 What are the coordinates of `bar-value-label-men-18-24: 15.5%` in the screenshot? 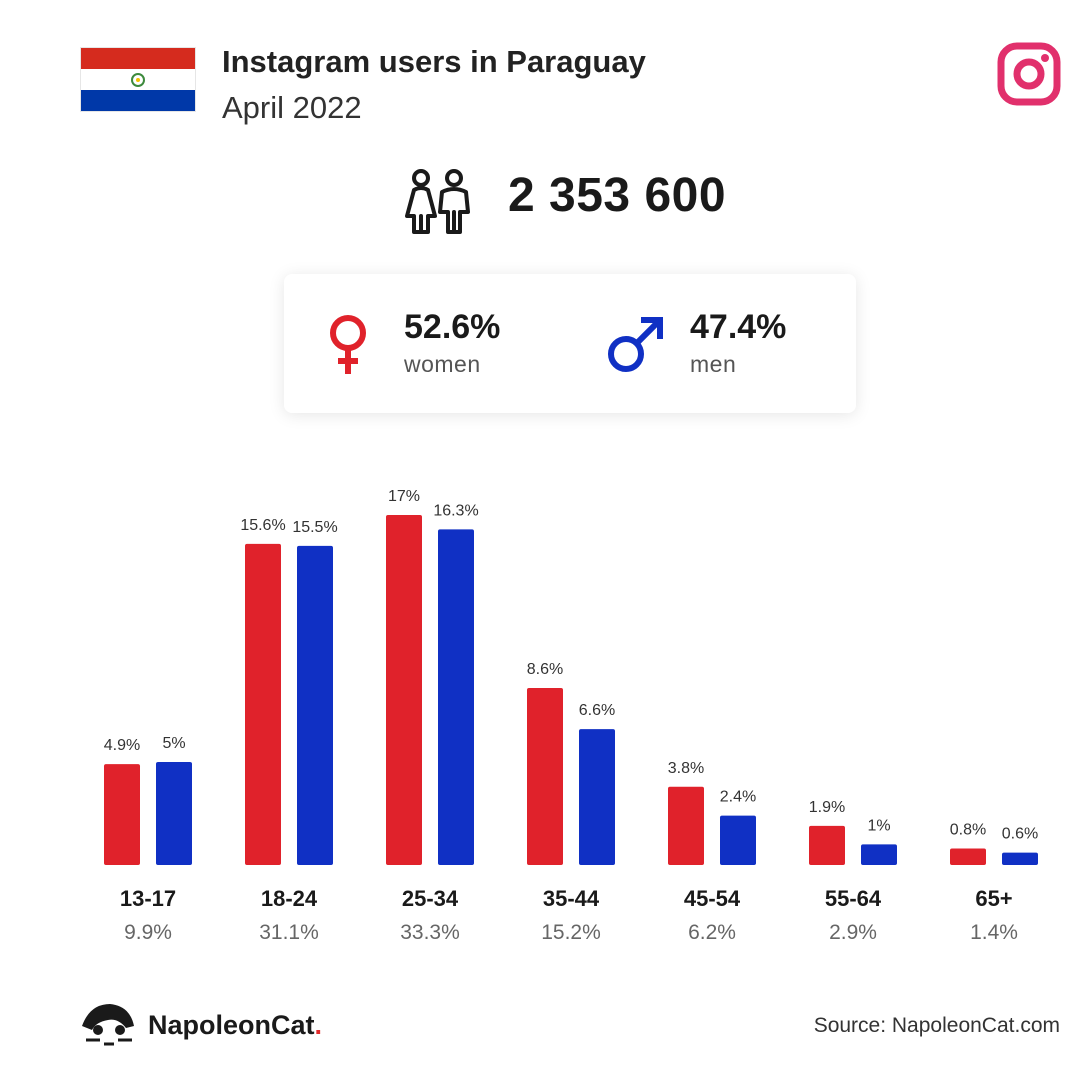 It's located at (314, 527).